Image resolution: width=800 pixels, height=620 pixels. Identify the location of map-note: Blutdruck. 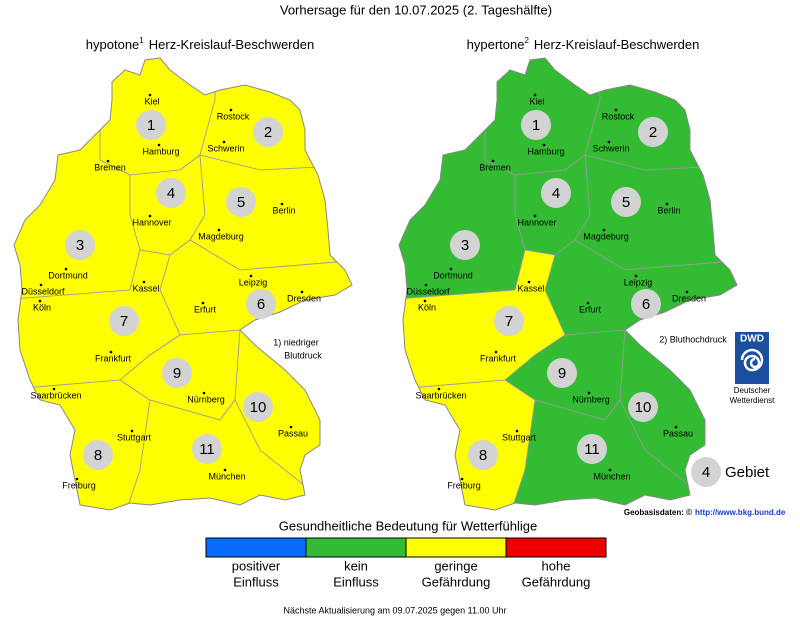
(303, 355).